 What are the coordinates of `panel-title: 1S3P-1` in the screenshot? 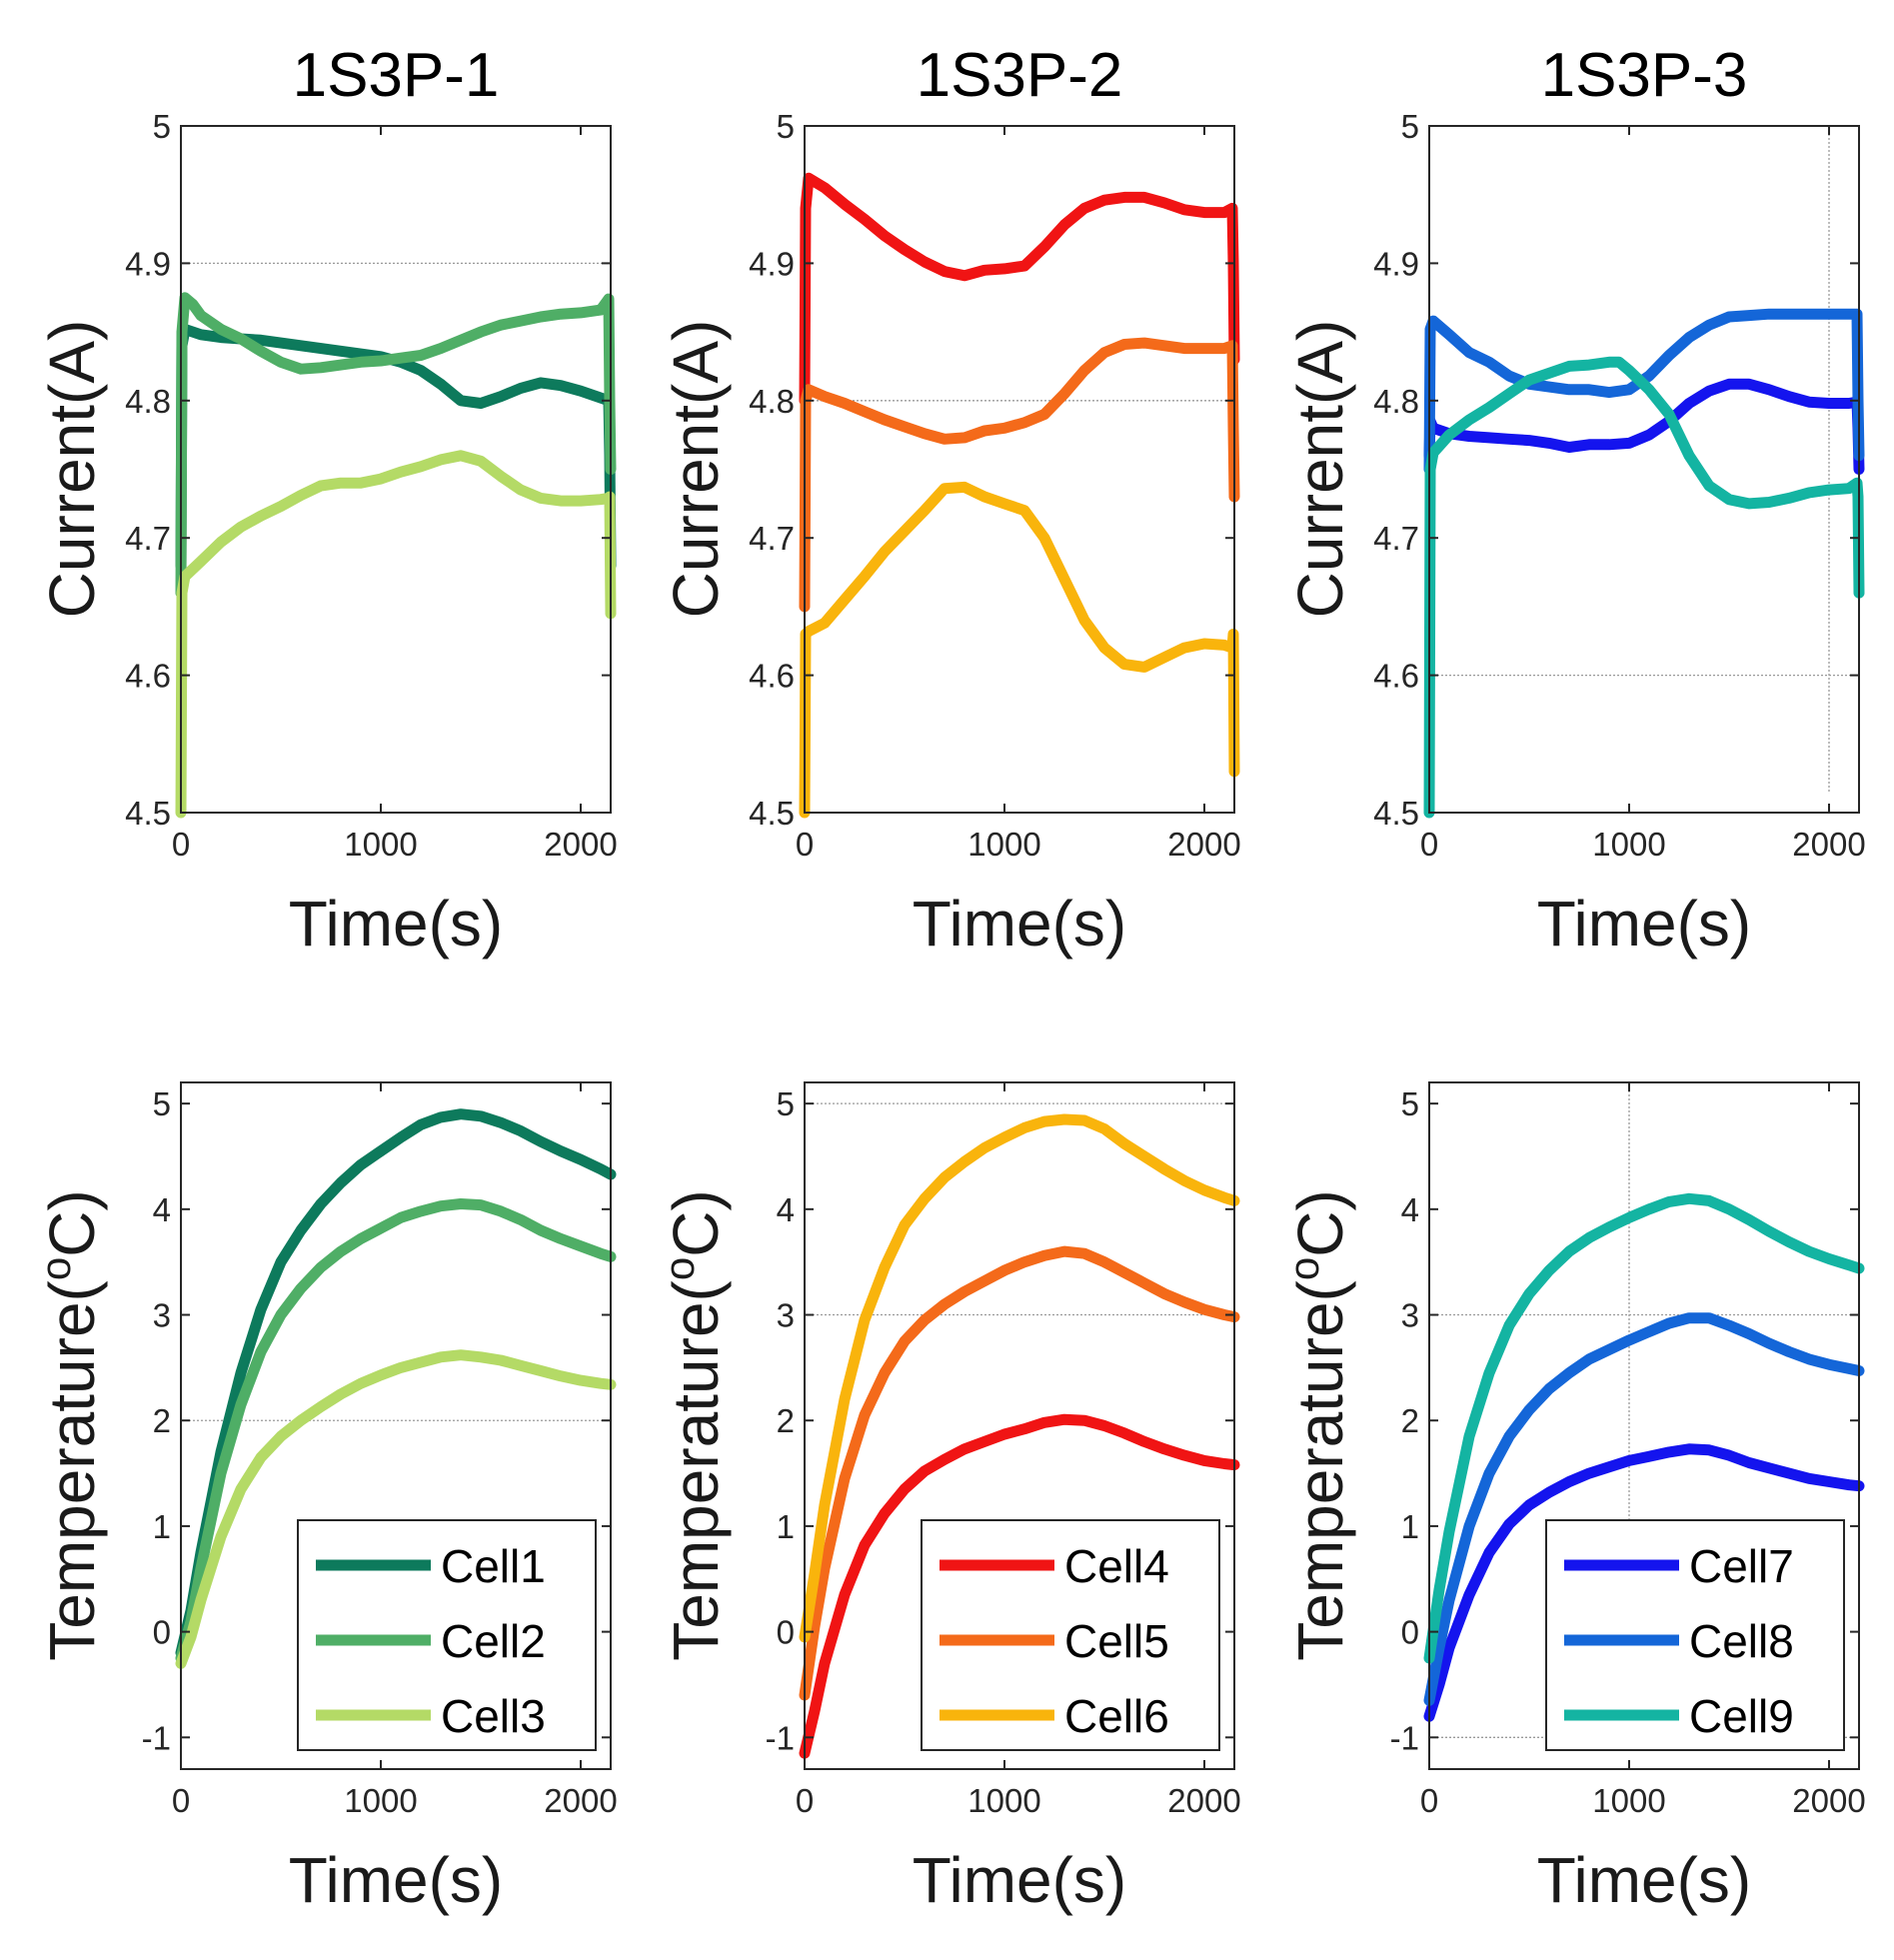 It's located at (396, 75).